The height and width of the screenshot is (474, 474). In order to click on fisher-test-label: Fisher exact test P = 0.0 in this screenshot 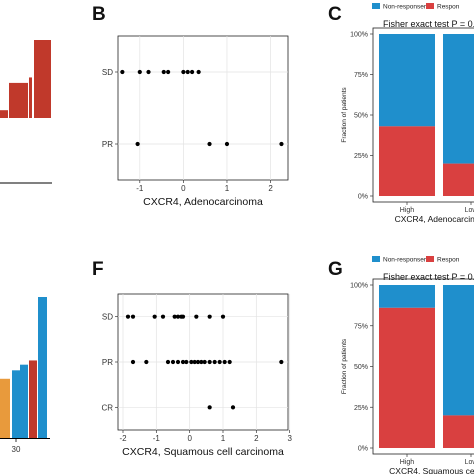, I will do `click(428, 277)`.